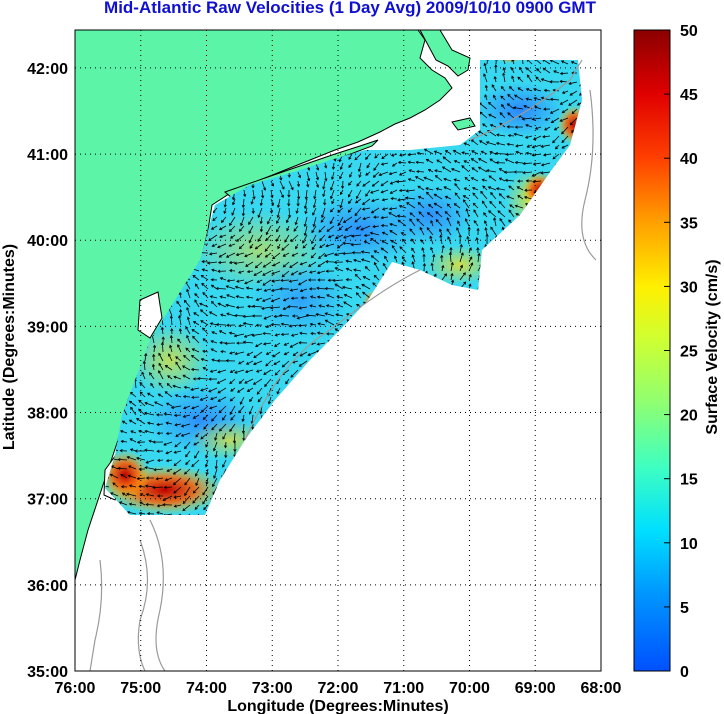  I want to click on colorbar-tick-label: 45, so click(689, 95).